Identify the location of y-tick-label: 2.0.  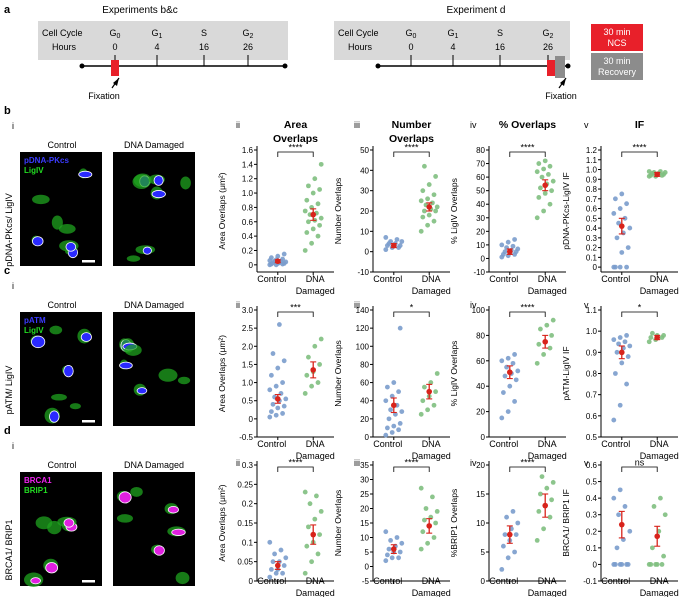
(248, 346).